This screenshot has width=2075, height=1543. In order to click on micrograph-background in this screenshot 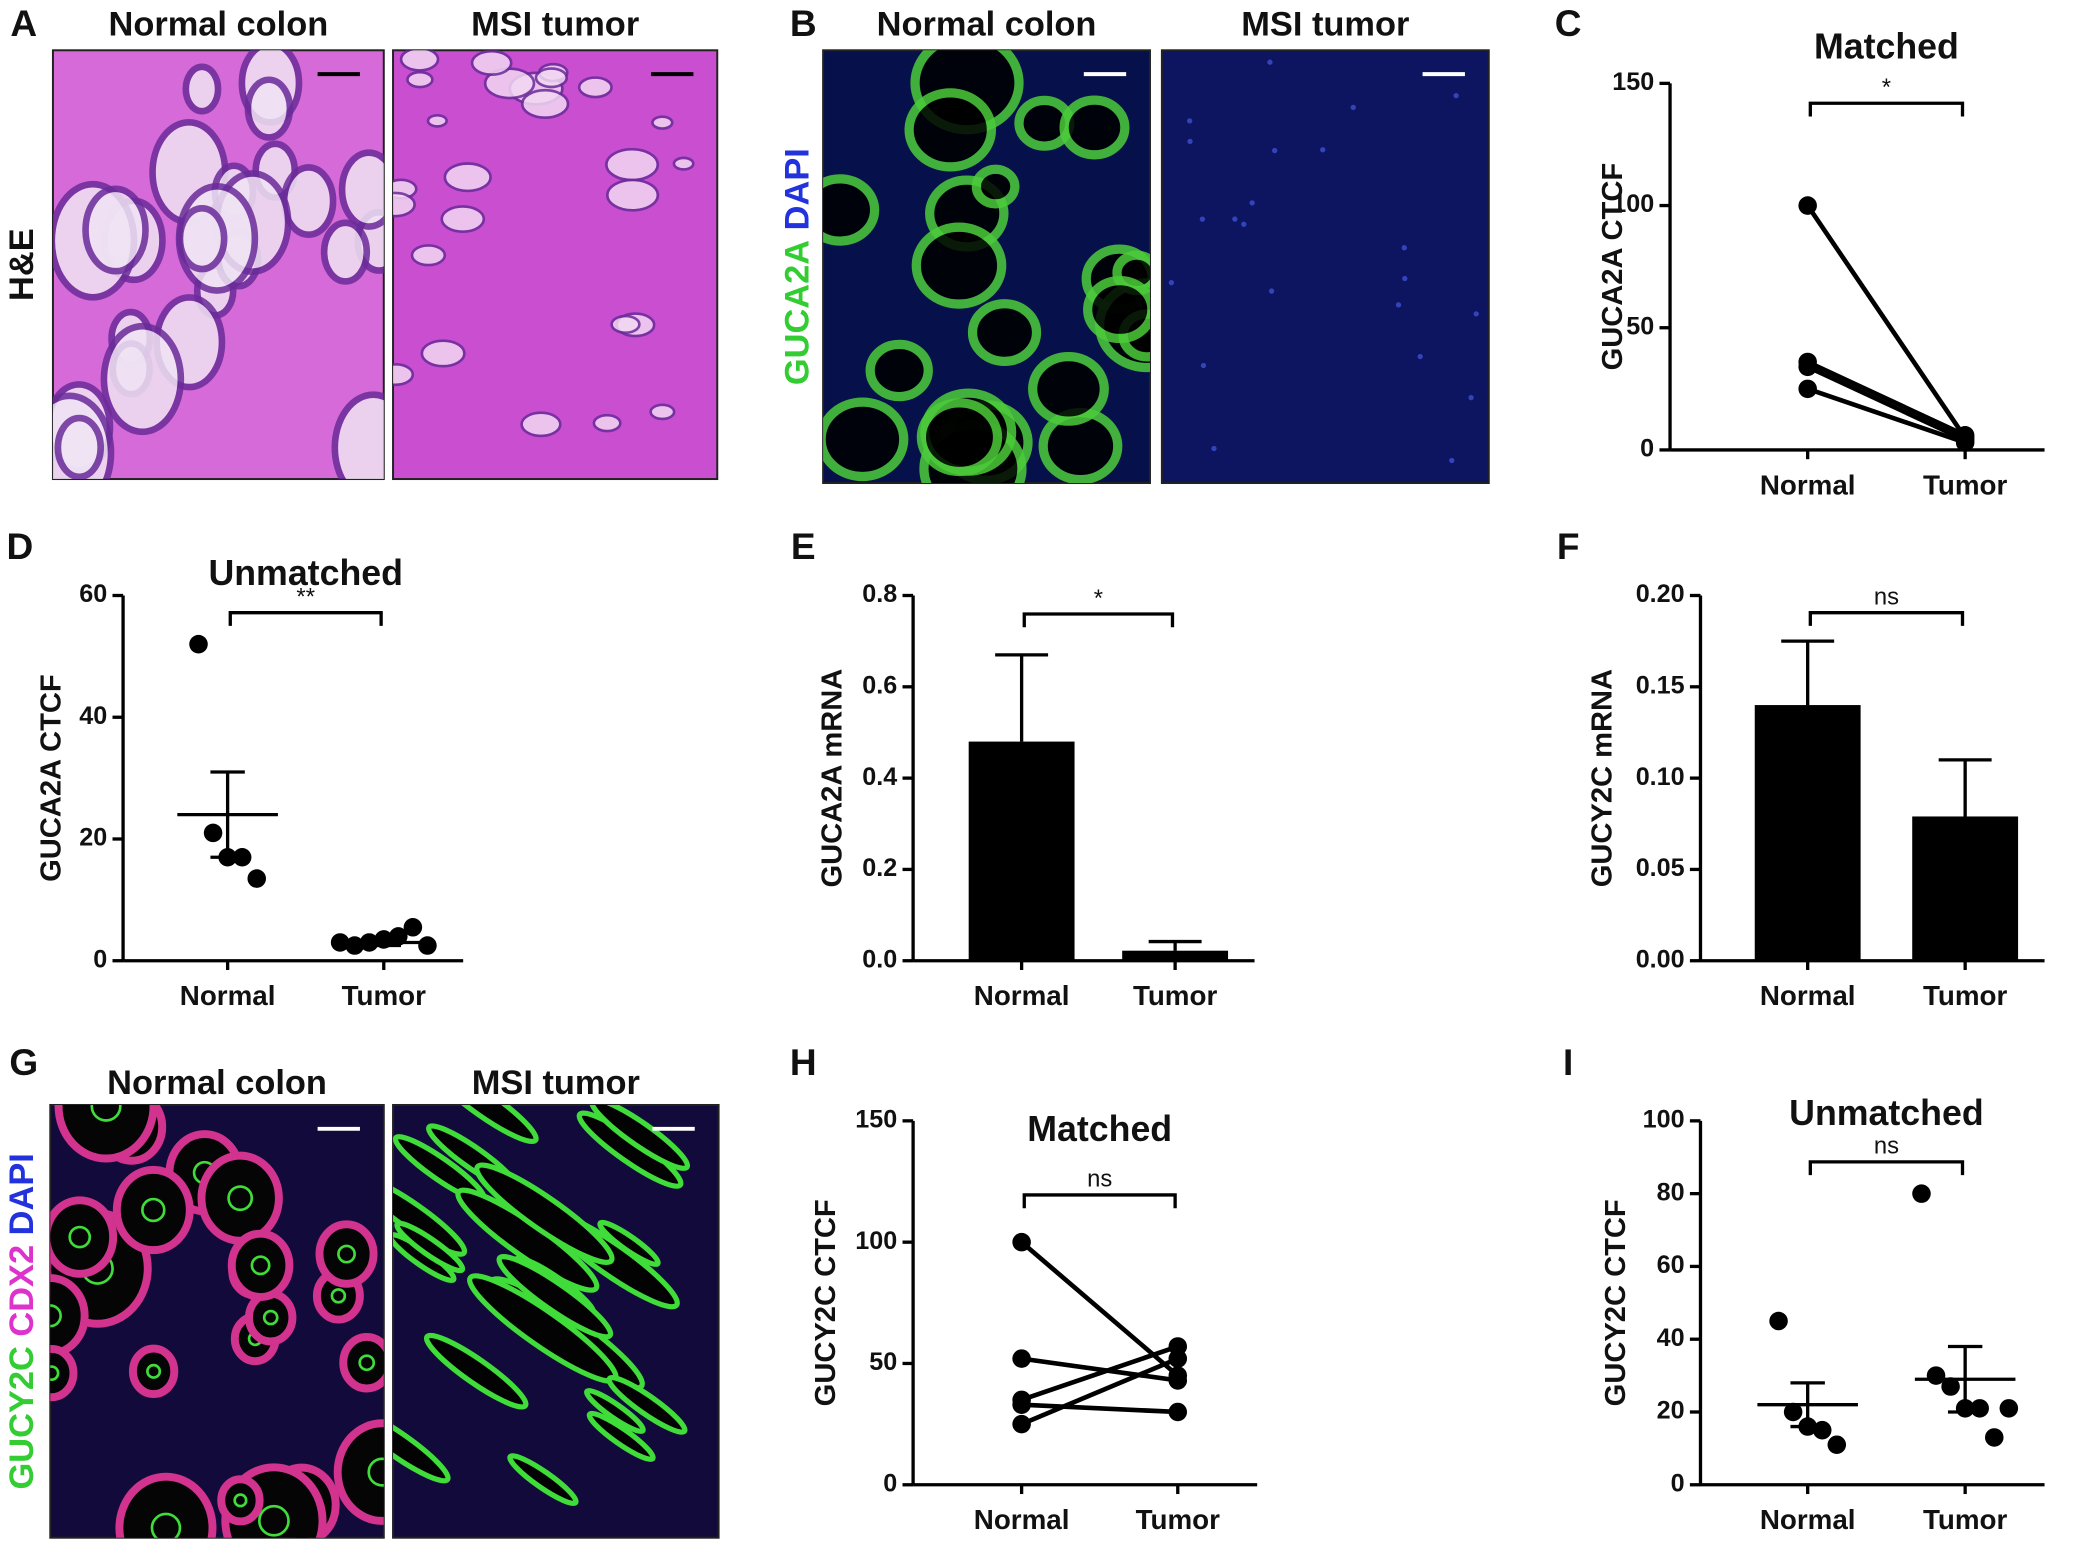, I will do `click(1325, 267)`.